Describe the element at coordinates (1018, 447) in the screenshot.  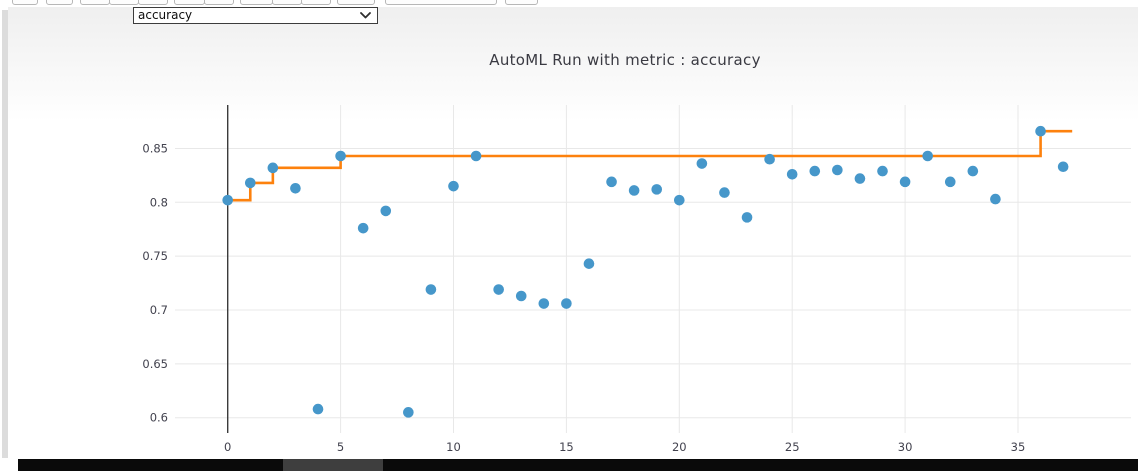
I see `x-tick-label: 35` at that location.